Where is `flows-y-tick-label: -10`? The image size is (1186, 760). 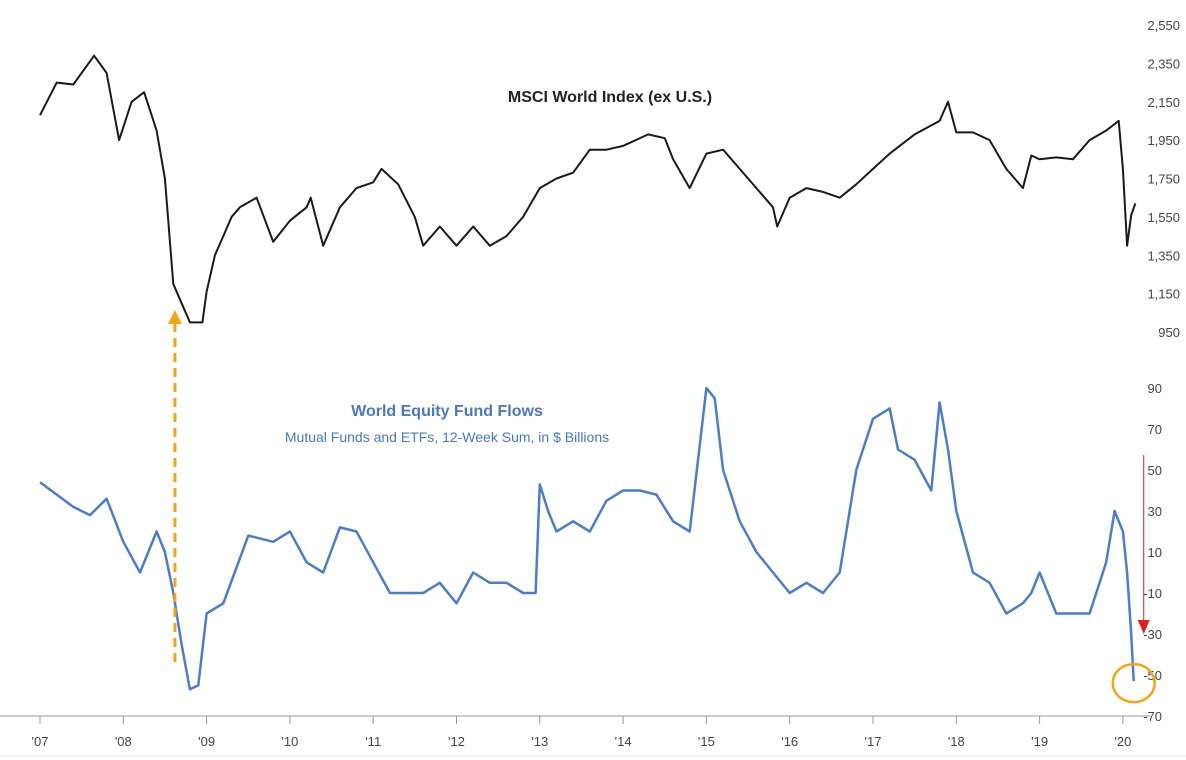 flows-y-tick-label: -10 is located at coordinates (1152, 593).